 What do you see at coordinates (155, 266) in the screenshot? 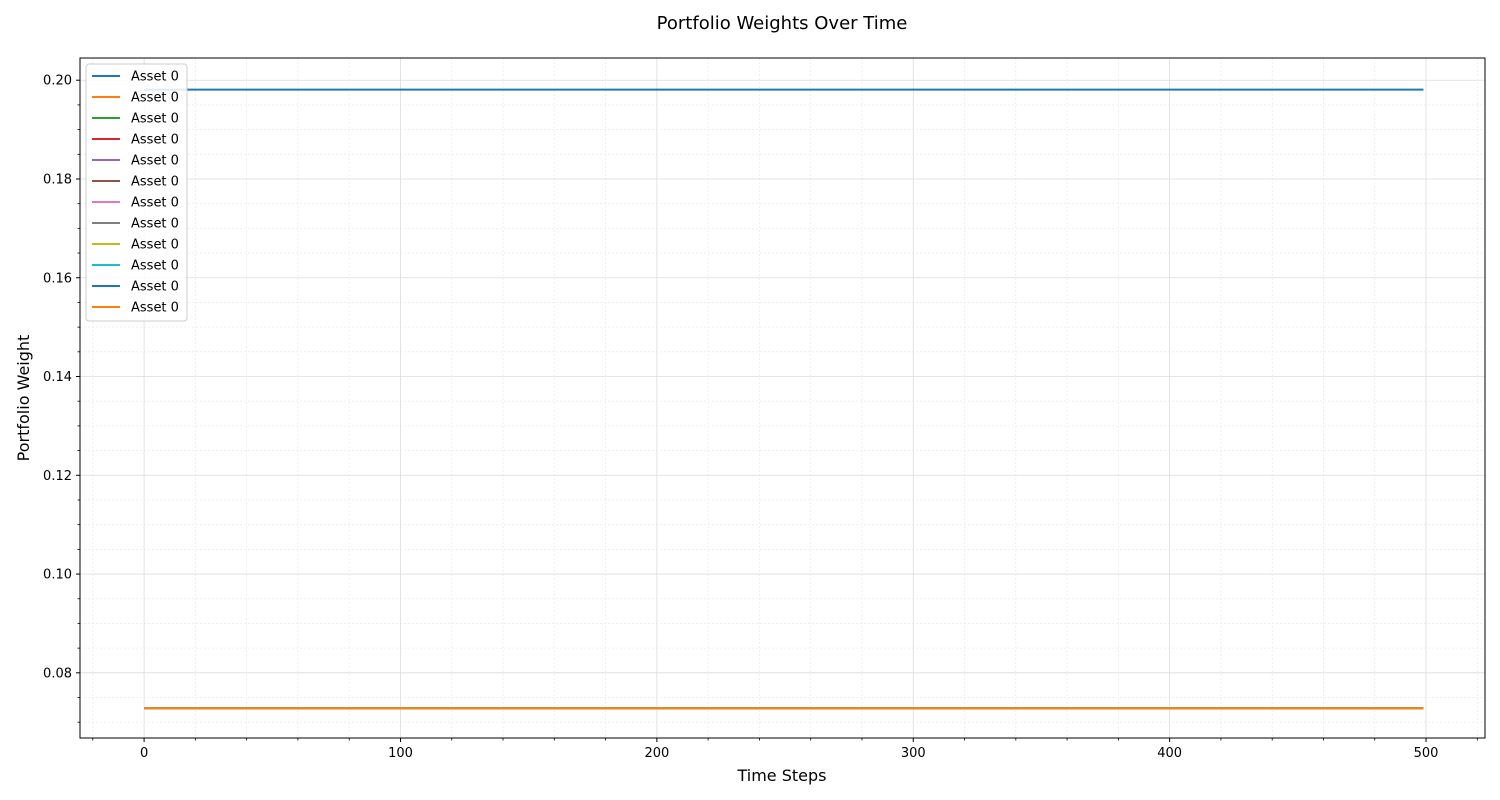
I see `legend-label-9: Asset 0` at bounding box center [155, 266].